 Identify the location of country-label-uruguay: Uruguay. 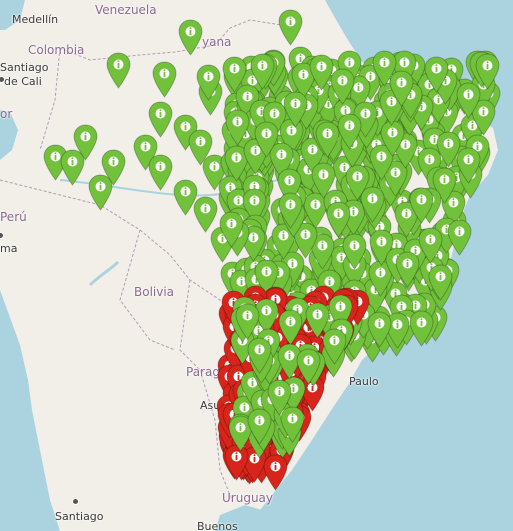
(247, 498).